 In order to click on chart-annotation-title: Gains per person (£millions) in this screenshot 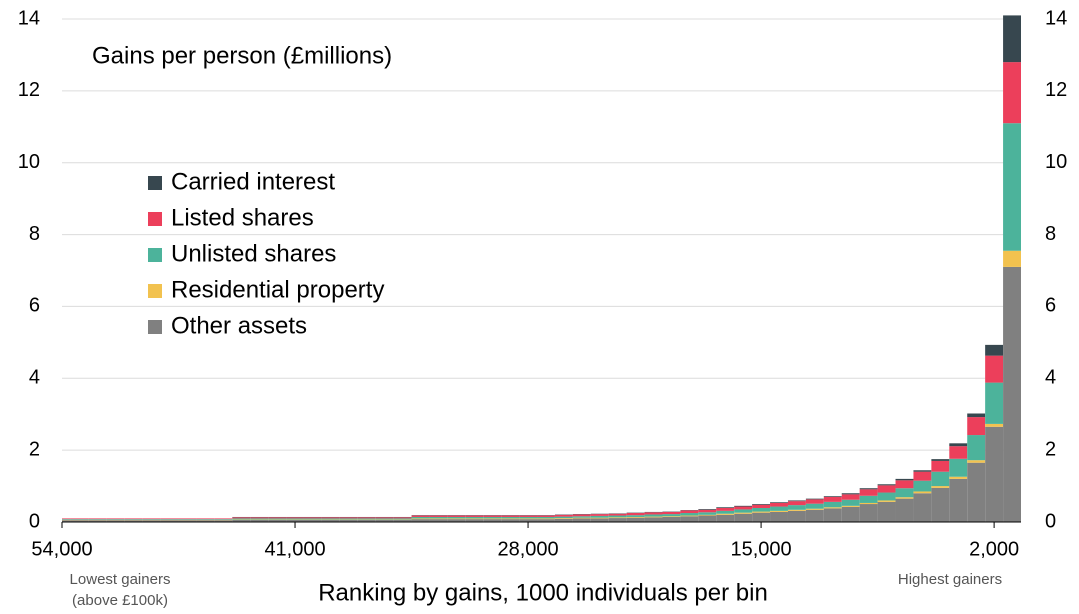, I will do `click(242, 55)`.